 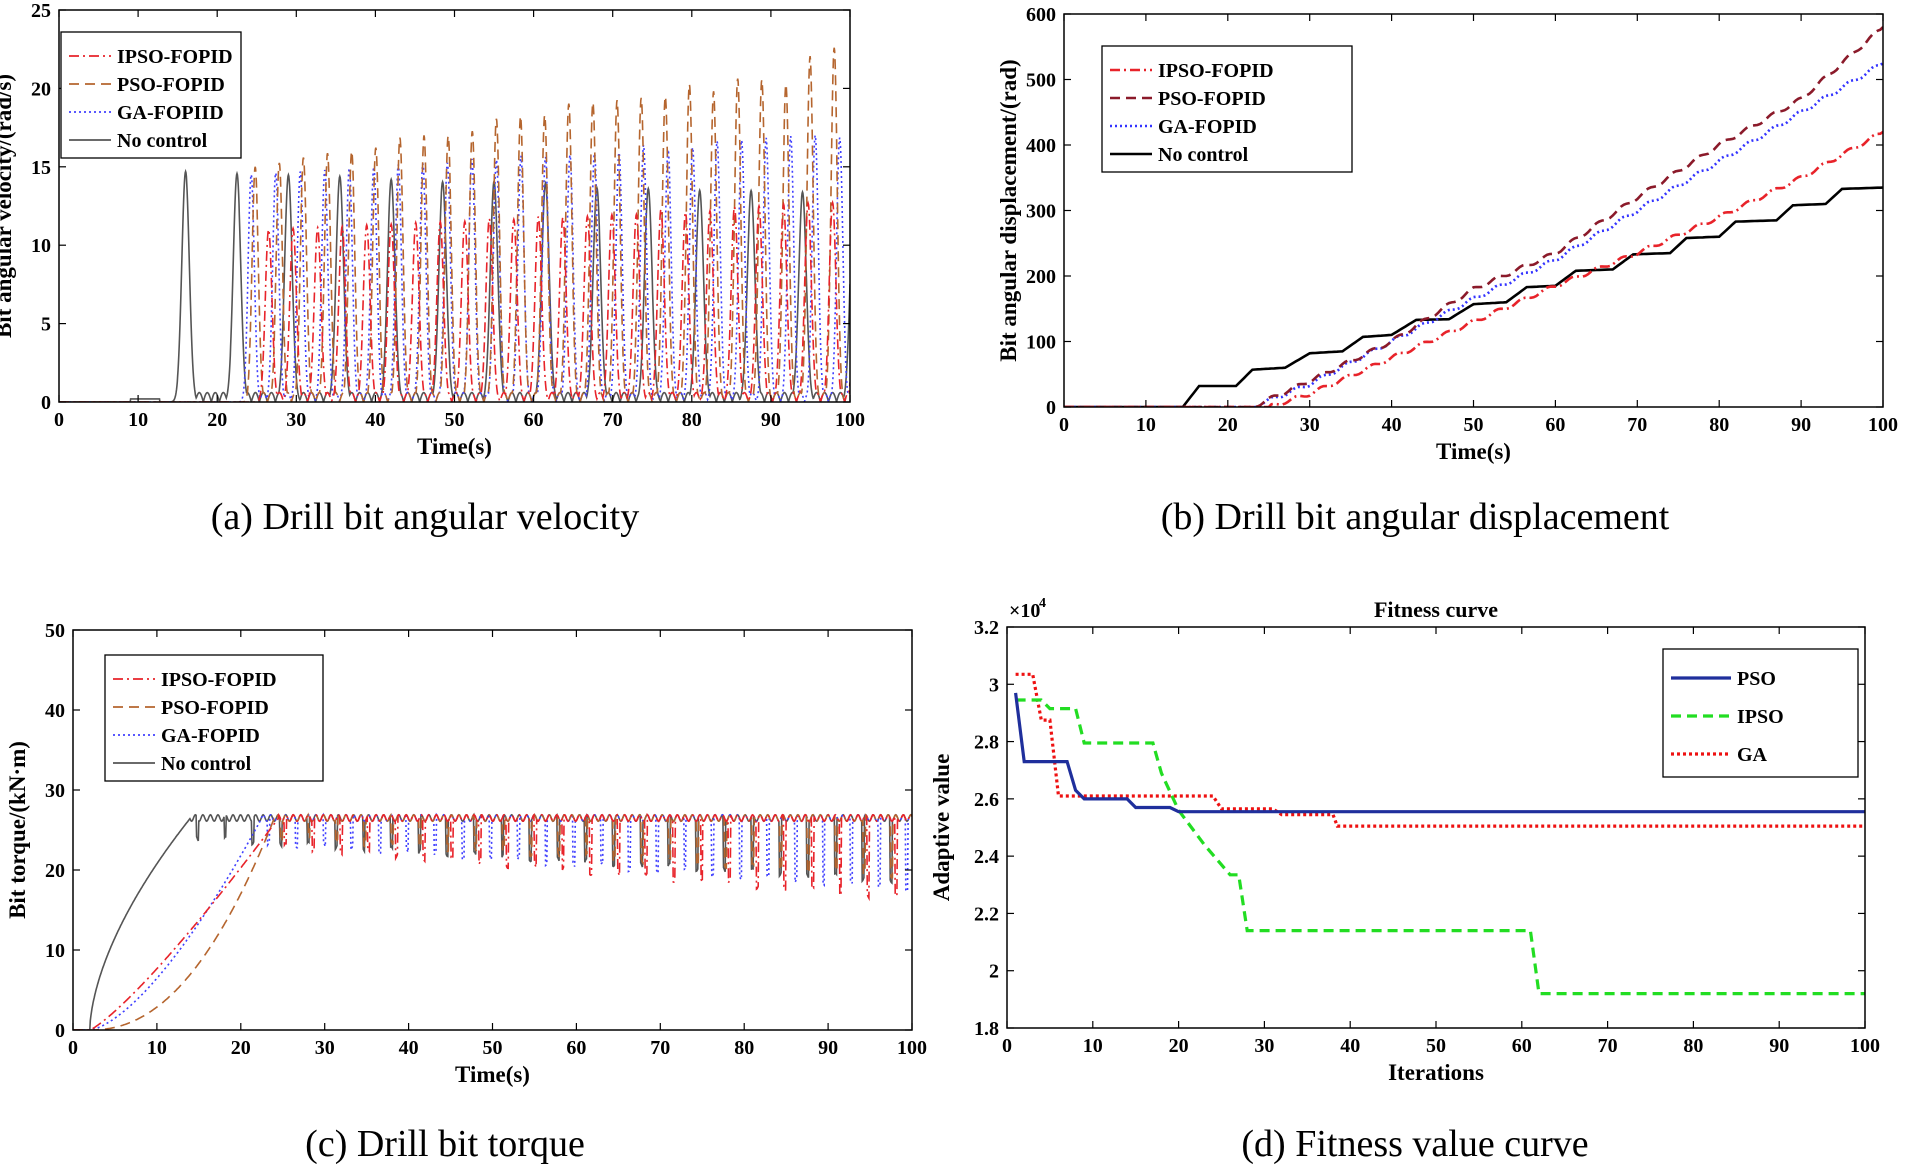 What do you see at coordinates (55, 871) in the screenshot?
I see `y-tick-label: 20` at bounding box center [55, 871].